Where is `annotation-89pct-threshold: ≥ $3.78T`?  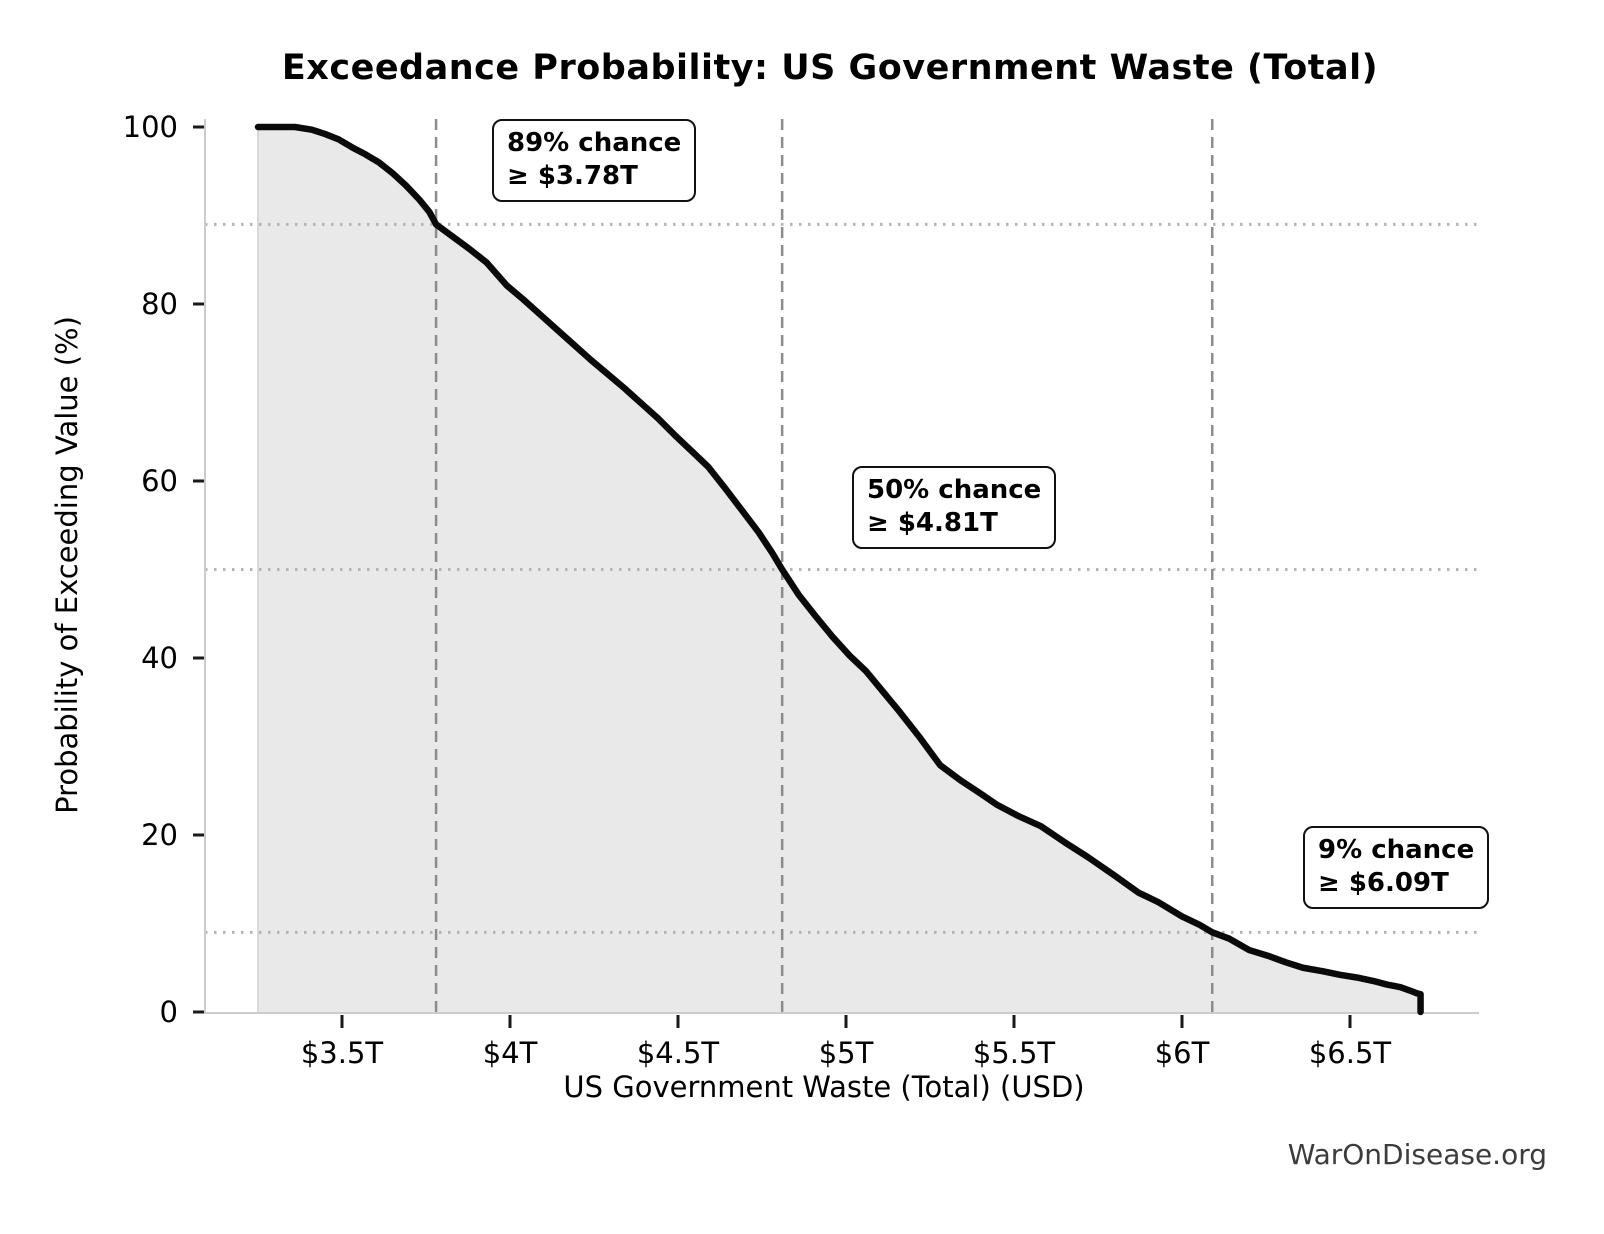 annotation-89pct-threshold: ≥ $3.78T is located at coordinates (572, 176).